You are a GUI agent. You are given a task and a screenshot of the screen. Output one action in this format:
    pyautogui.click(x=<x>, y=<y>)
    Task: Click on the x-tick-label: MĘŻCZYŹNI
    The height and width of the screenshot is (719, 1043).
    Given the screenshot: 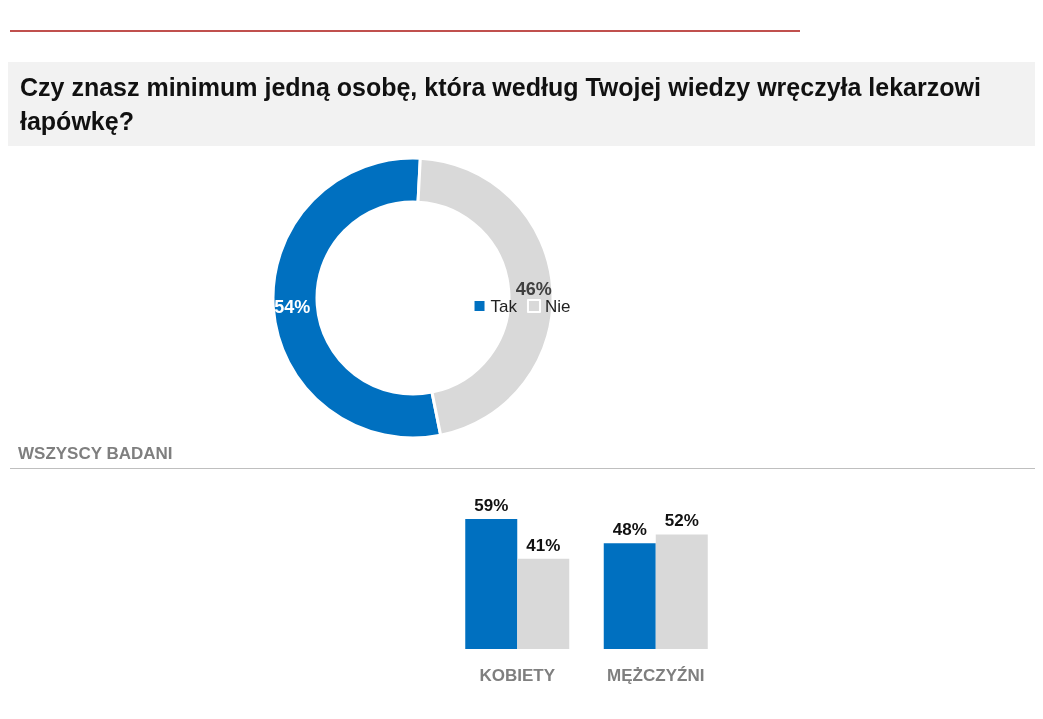 What is the action you would take?
    pyautogui.click(x=656, y=675)
    